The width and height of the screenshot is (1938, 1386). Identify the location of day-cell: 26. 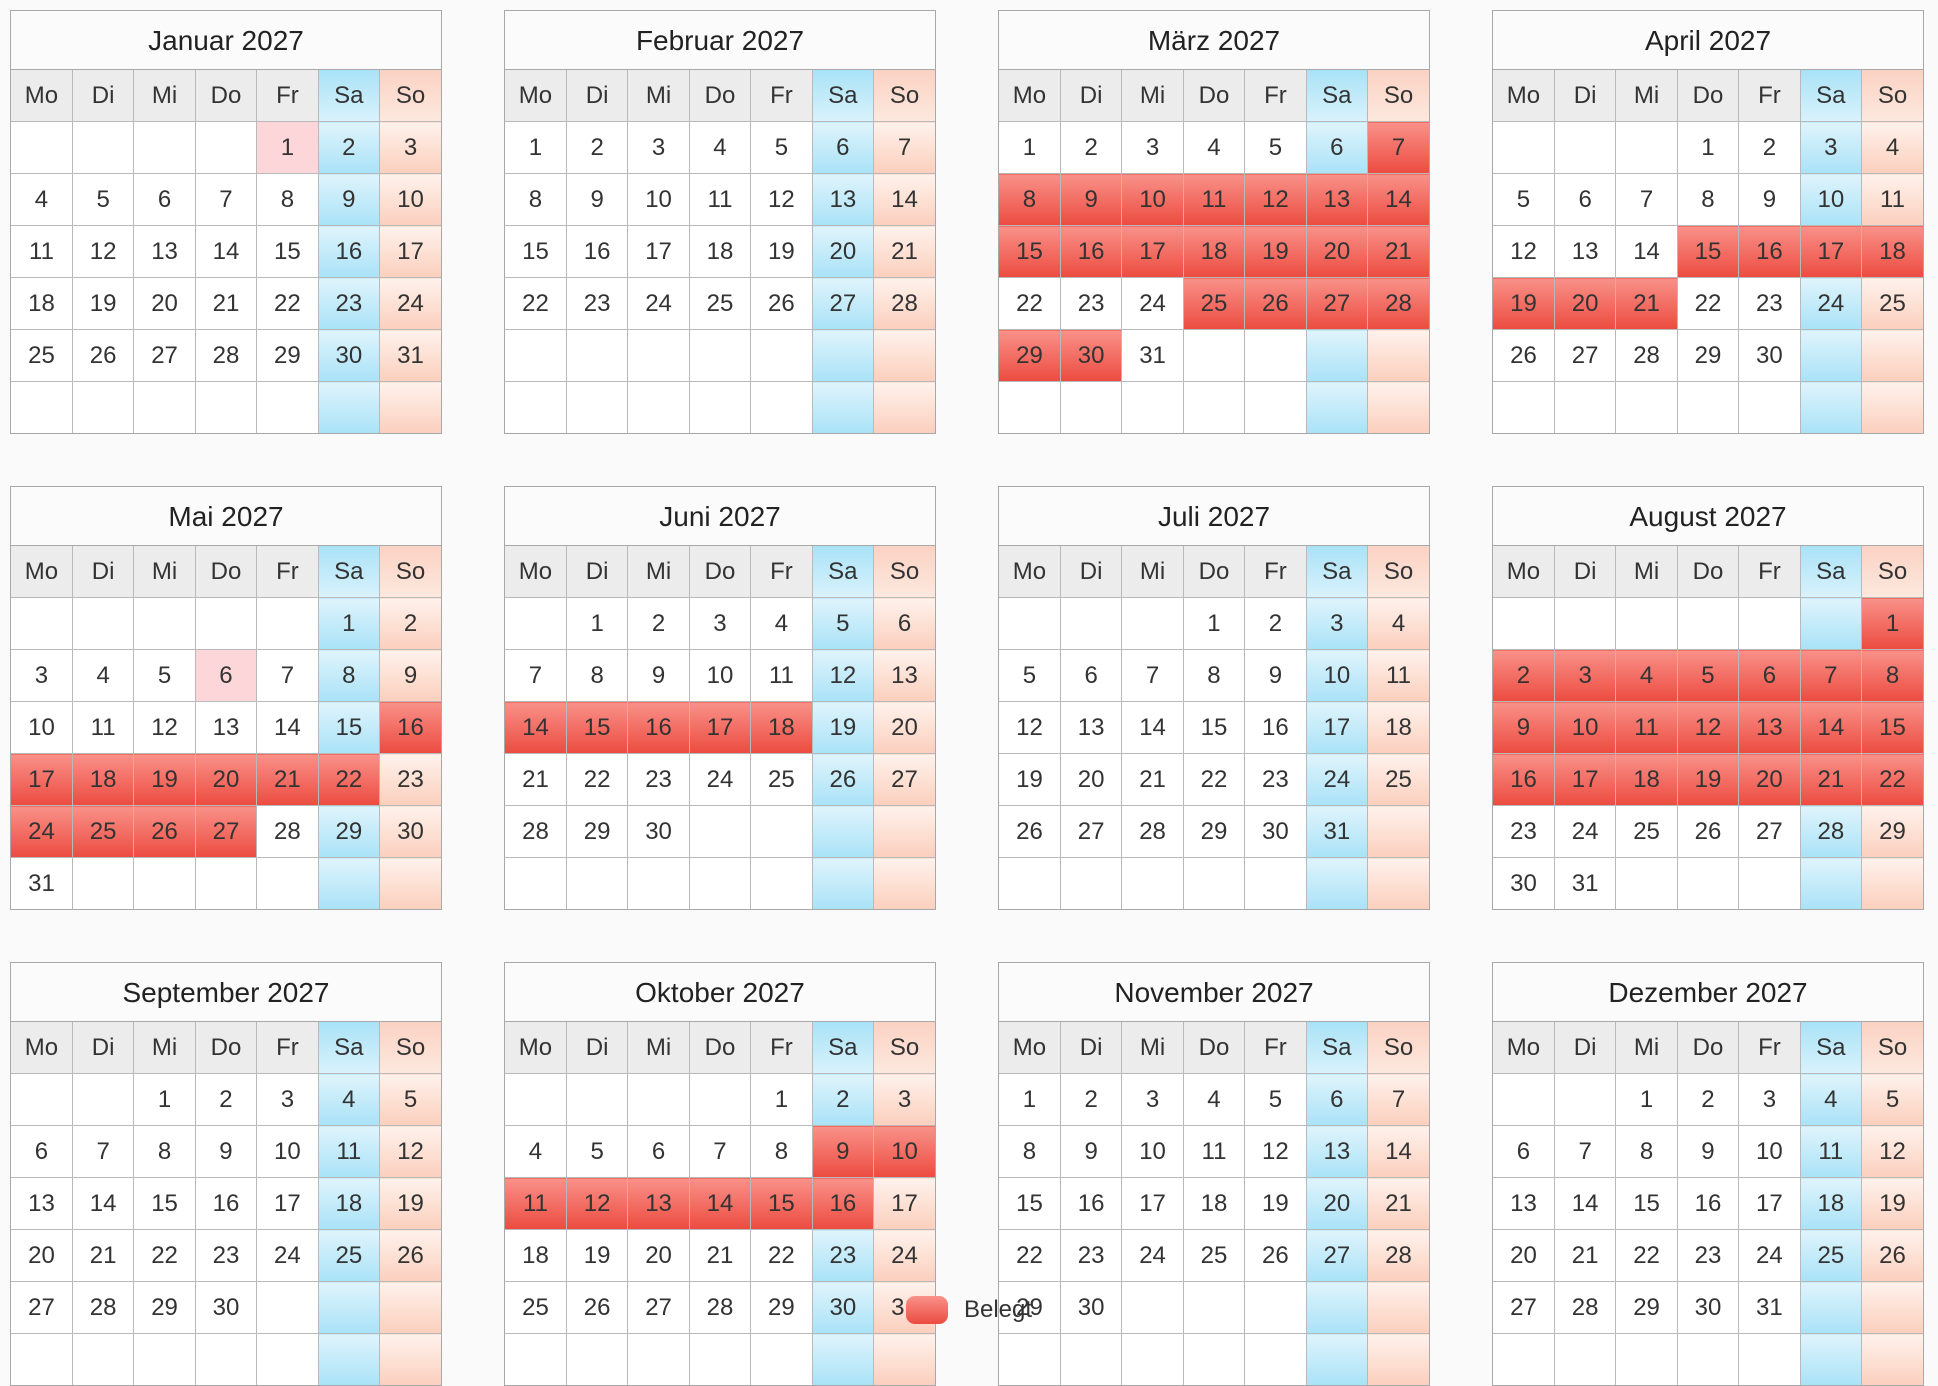
(1275, 303).